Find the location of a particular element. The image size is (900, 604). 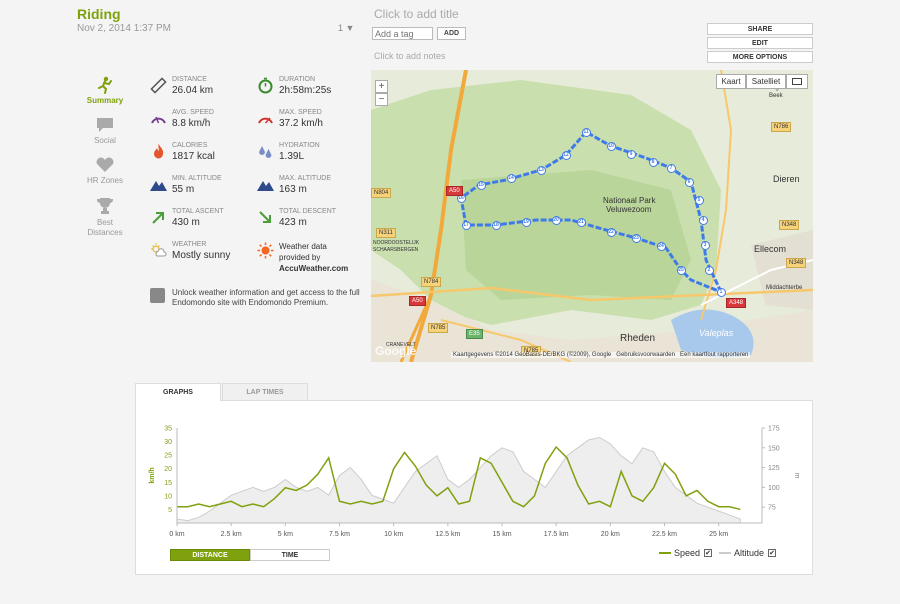

route-marker: 25 is located at coordinates (681, 270).